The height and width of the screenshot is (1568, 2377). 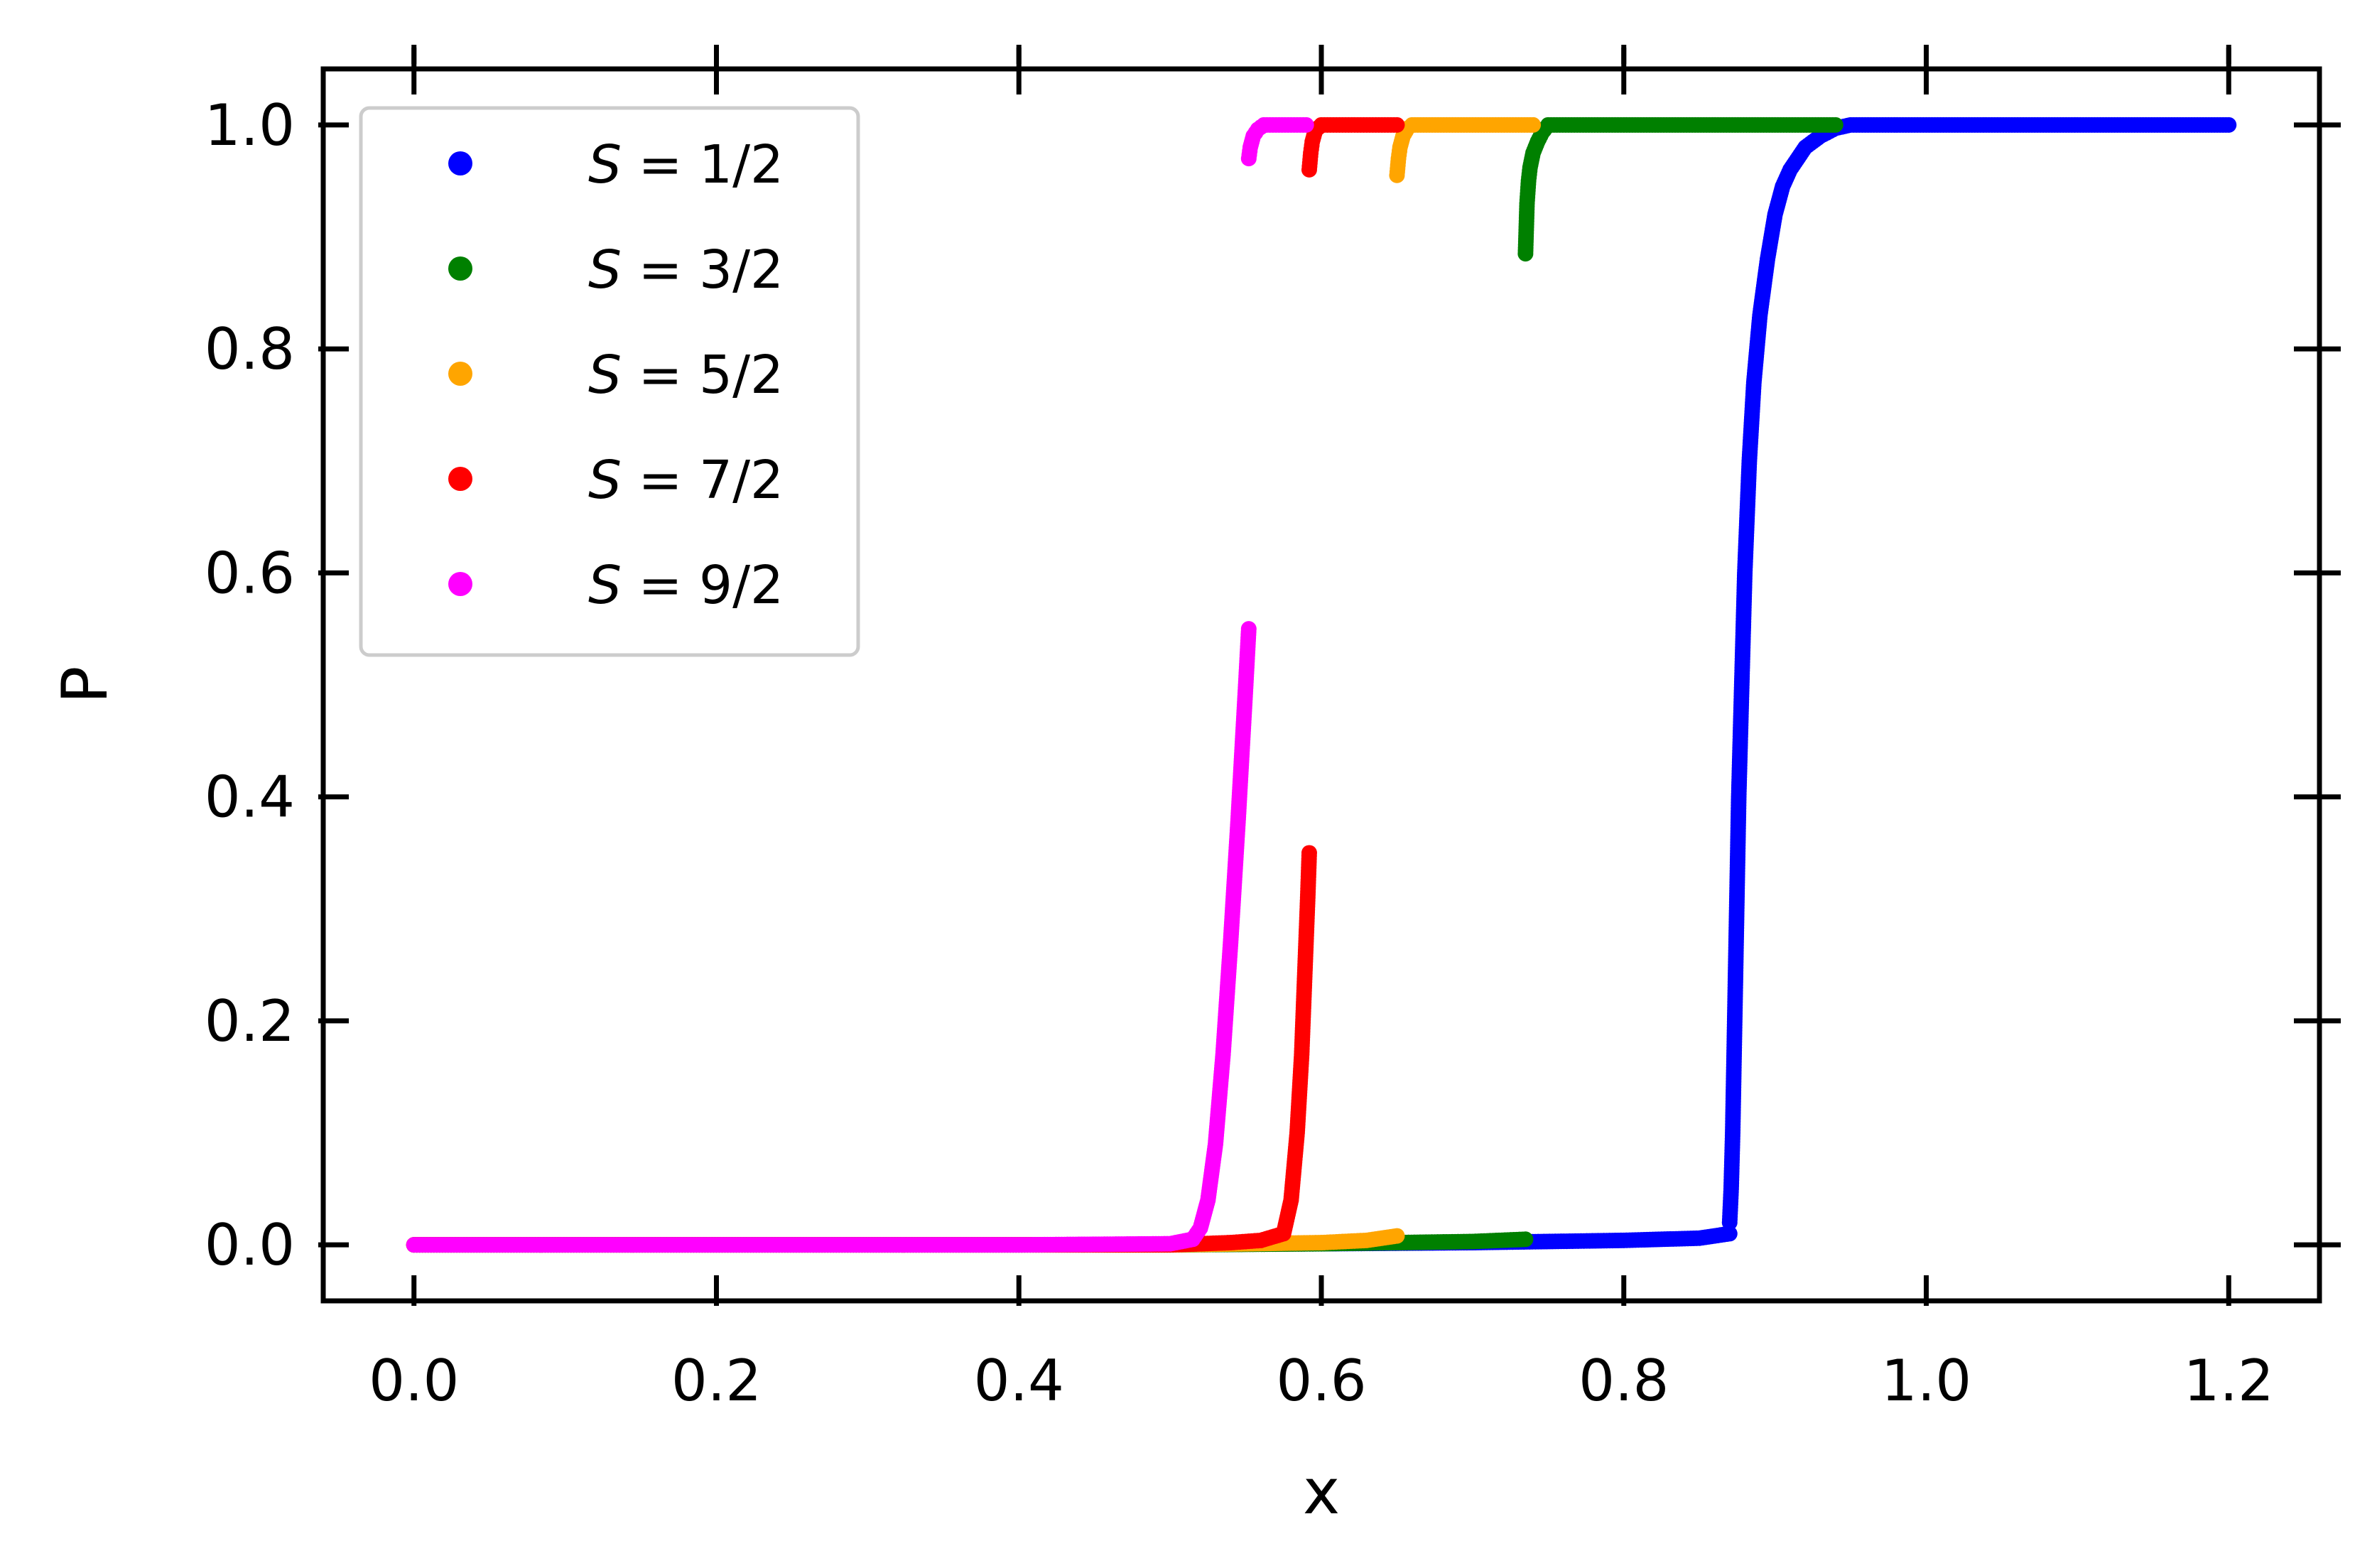 I want to click on y-tick-label: 0.0, so click(x=250, y=1245).